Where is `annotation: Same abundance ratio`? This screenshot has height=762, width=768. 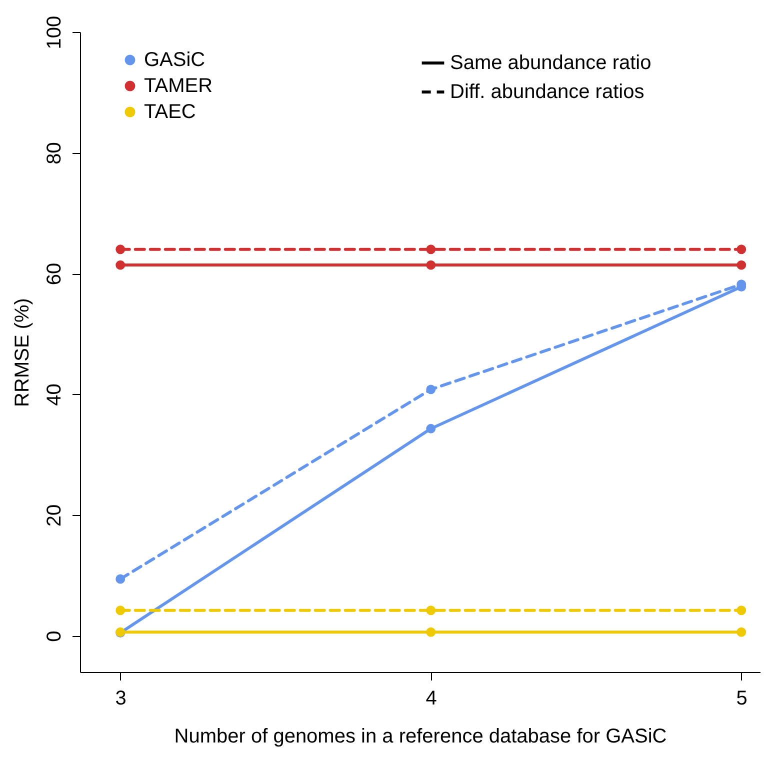
annotation: Same abundance ratio is located at coordinates (551, 63).